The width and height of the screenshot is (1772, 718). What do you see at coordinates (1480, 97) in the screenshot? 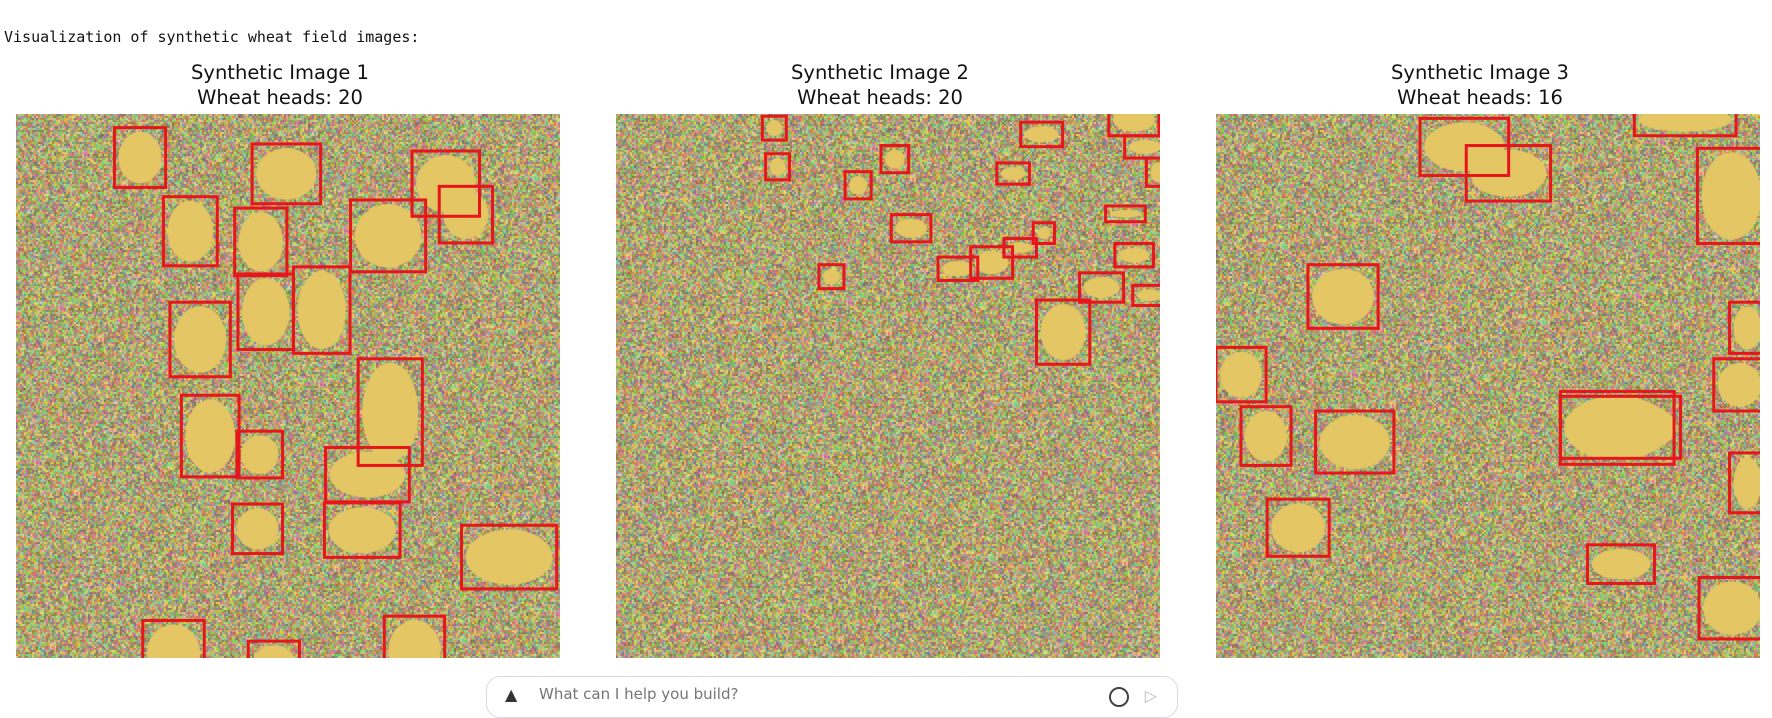
I see `panel-subtitle-text: Wheat heads: 16` at bounding box center [1480, 97].